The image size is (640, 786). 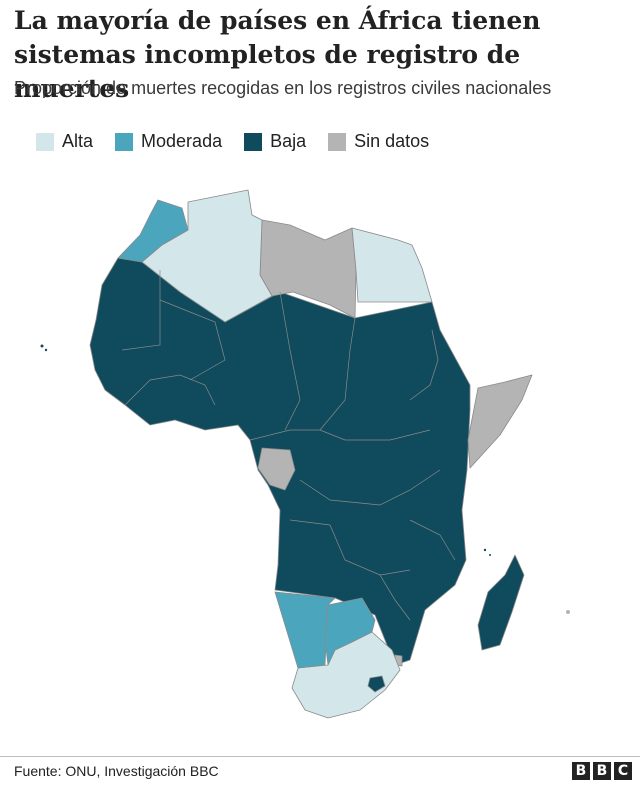 What do you see at coordinates (623, 771) in the screenshot?
I see `logo-letter: C` at bounding box center [623, 771].